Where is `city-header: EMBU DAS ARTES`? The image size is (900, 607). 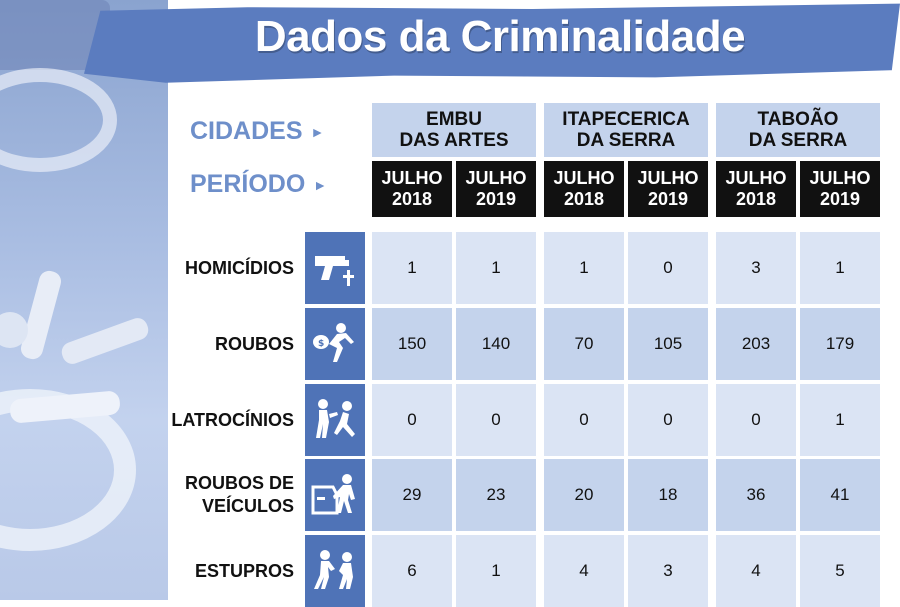 city-header: EMBU DAS ARTES is located at coordinates (454, 130).